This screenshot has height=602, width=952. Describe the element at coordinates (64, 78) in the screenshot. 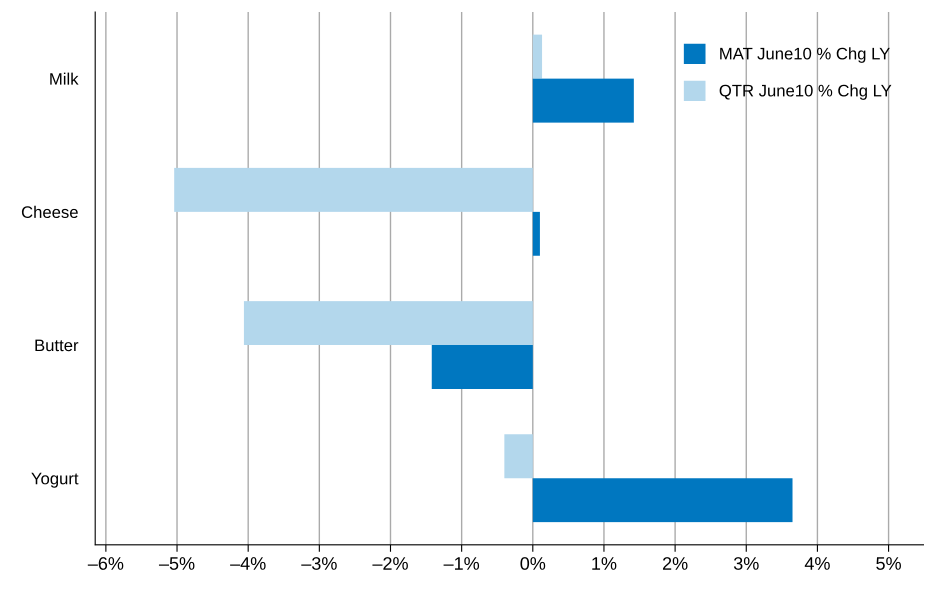

I see `y-tick-label: Milk` at that location.